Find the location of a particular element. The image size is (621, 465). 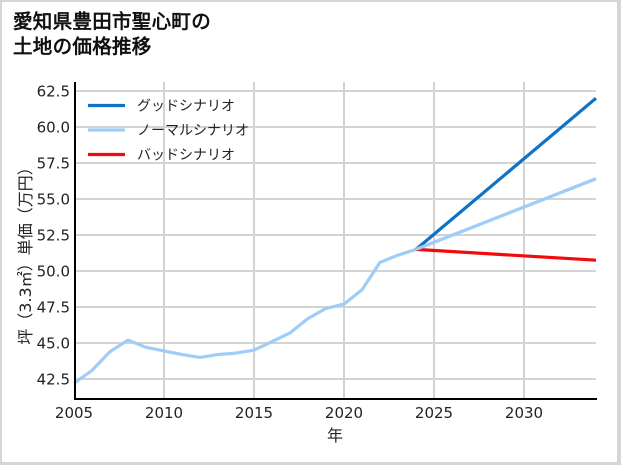

x-tick-label: 2020 is located at coordinates (344, 413).